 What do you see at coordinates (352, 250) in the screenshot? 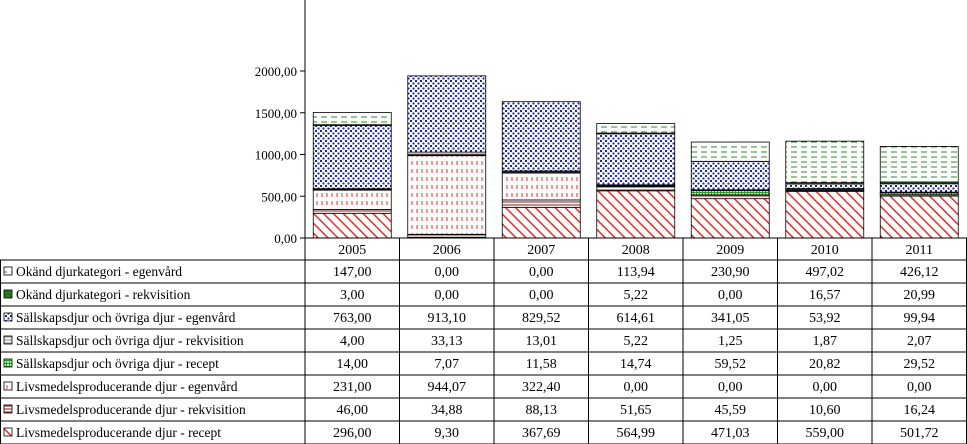
I see `x-category-label: 2005` at bounding box center [352, 250].